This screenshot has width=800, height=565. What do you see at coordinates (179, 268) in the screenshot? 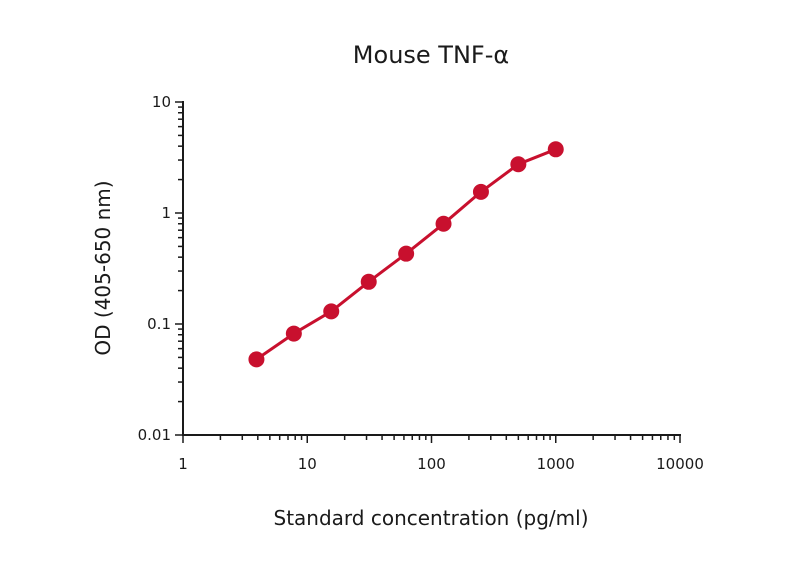
I see `y-ticks` at bounding box center [179, 268].